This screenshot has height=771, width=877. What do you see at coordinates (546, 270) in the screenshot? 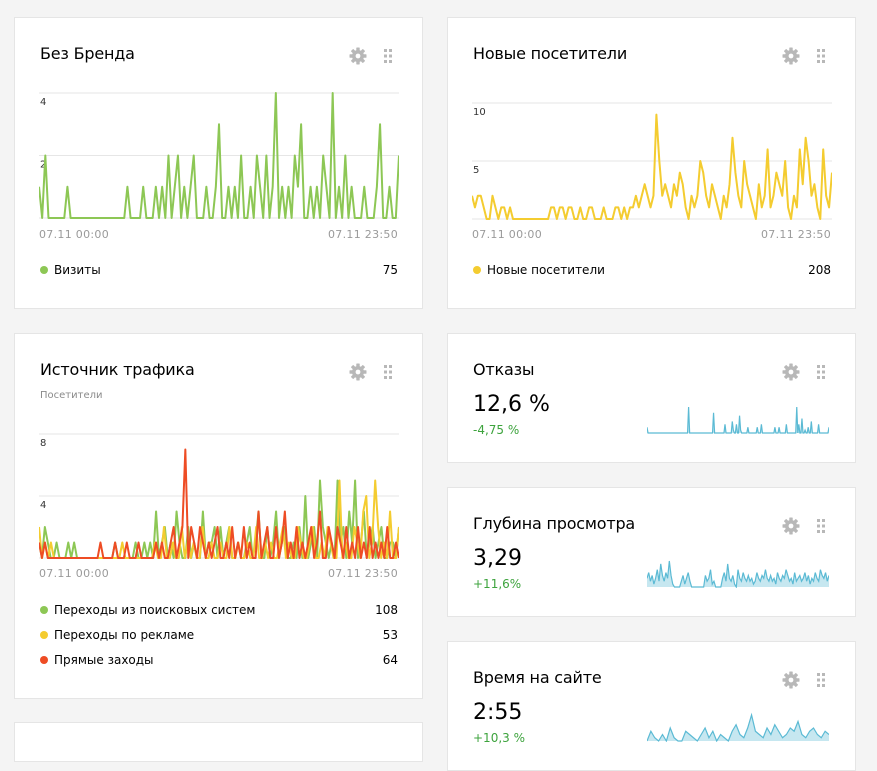
I see `legend-label: Новые посетители` at bounding box center [546, 270].